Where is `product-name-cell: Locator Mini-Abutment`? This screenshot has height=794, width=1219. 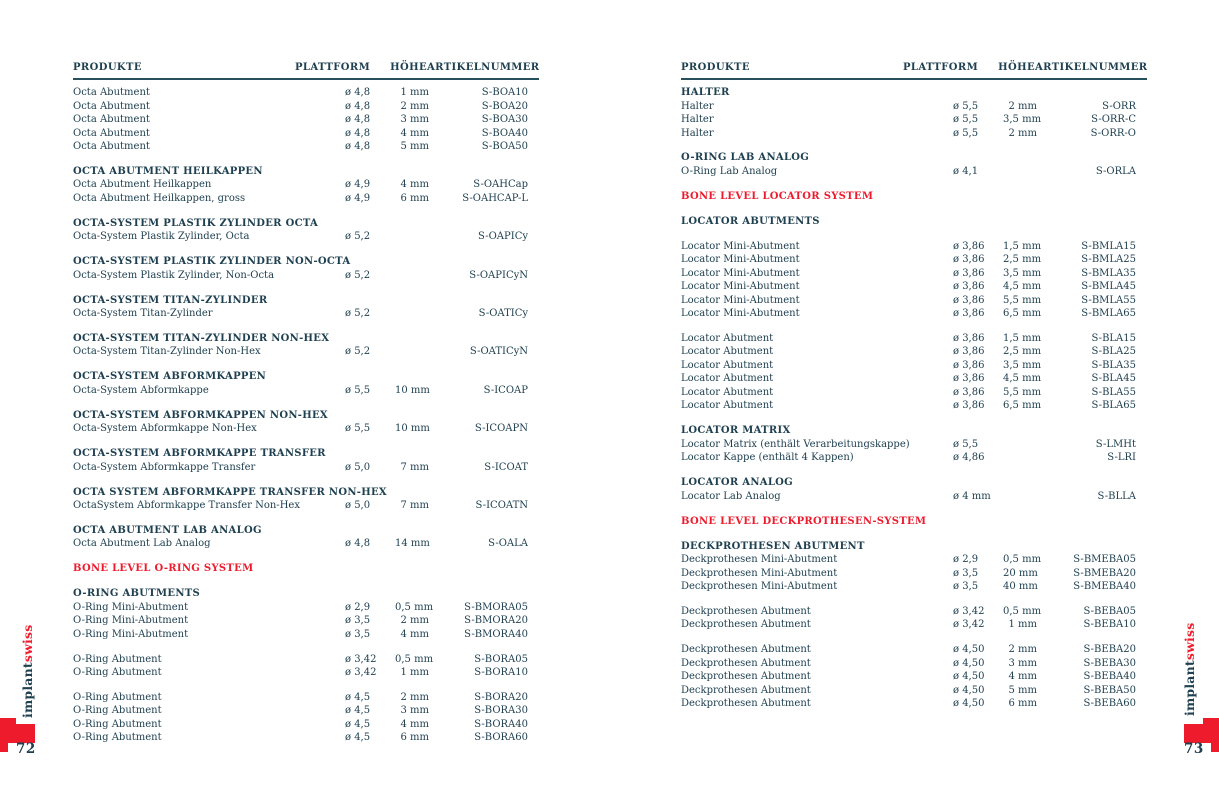
product-name-cell: Locator Mini-Abutment is located at coordinates (740, 273).